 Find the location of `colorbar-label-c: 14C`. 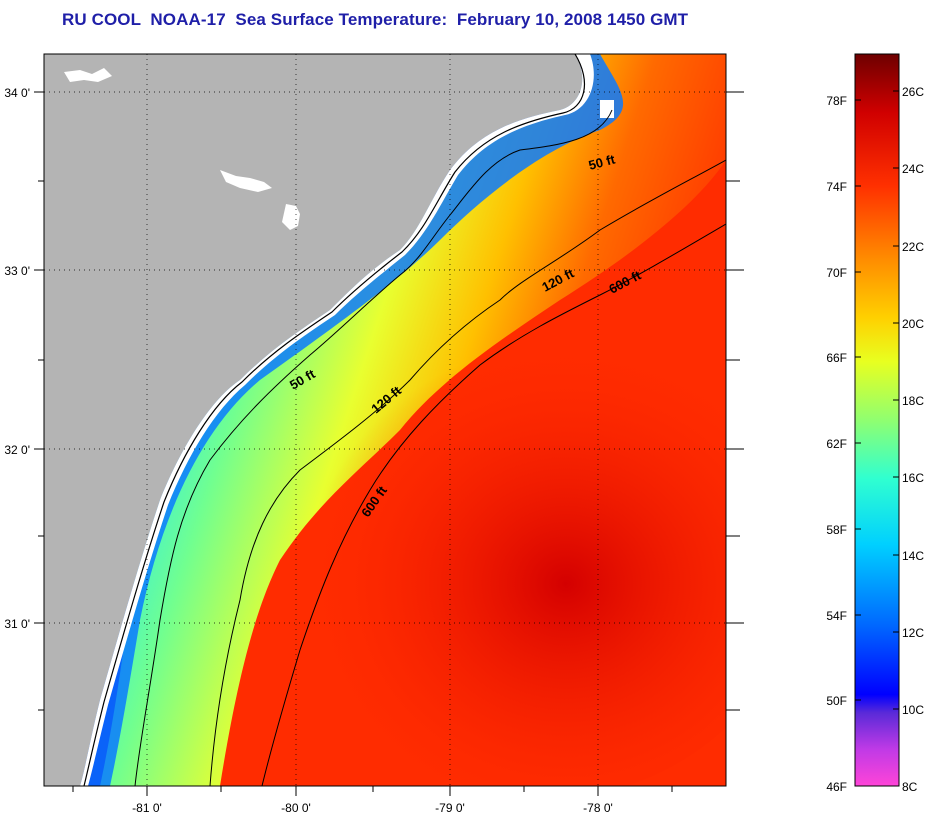

colorbar-label-c: 14C is located at coordinates (913, 556).